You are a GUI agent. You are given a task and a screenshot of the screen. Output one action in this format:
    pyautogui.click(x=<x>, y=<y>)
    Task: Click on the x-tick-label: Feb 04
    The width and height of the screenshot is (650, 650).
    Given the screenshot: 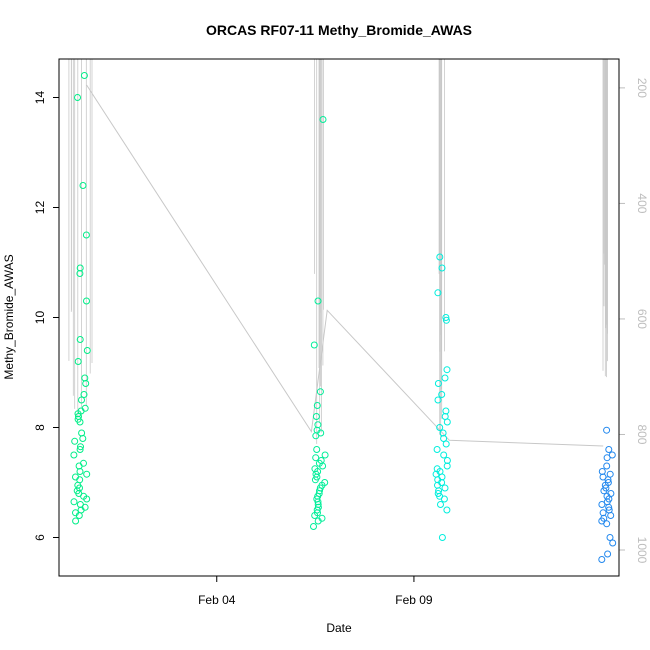 What is the action you would take?
    pyautogui.click(x=217, y=600)
    